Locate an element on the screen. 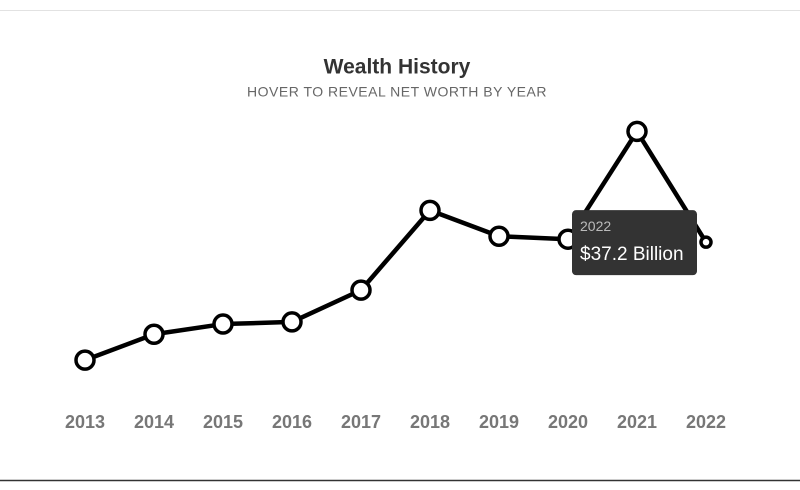  chart-subtitle: HOVER TO REVEAL NET WORTH BY YEAR is located at coordinates (397, 92).